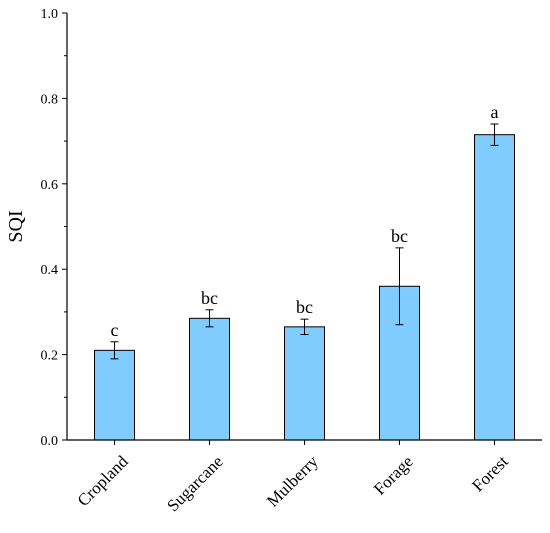  What do you see at coordinates (209, 318) in the screenshot?
I see `error-bar-sugarcane` at bounding box center [209, 318].